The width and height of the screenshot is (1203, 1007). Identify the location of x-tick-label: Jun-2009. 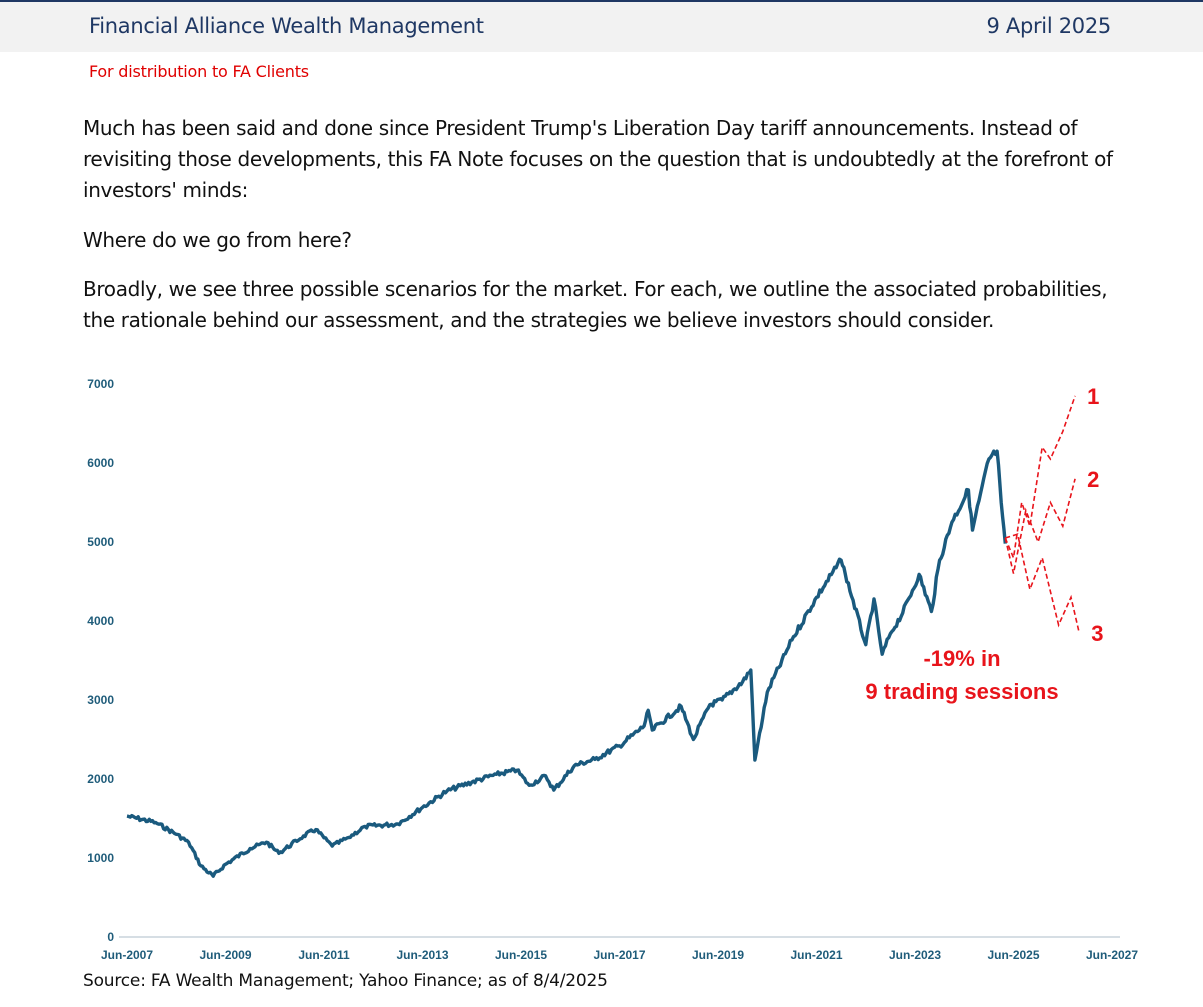
(225, 955).